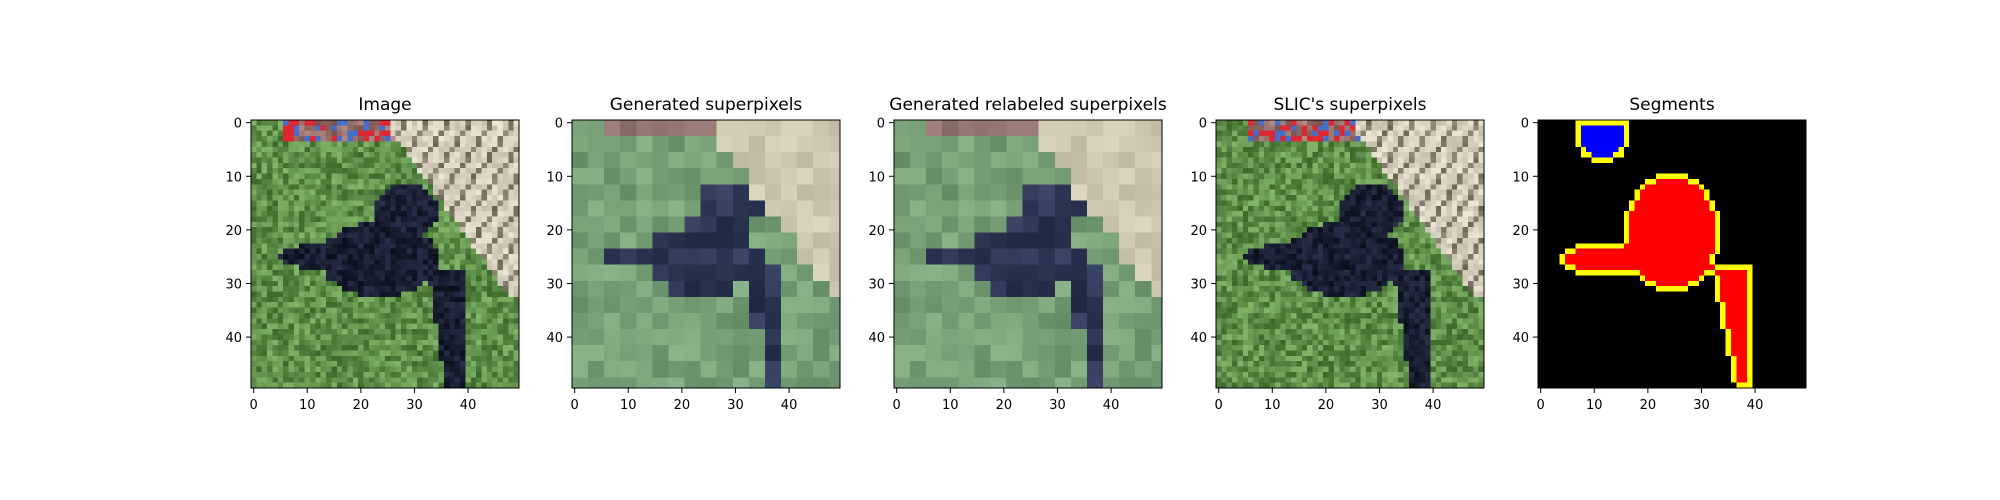  I want to click on panel-generated-superpixels: Generated superpixels 0 10 20 30 40 0 10 20 30 40, so click(693, 254).